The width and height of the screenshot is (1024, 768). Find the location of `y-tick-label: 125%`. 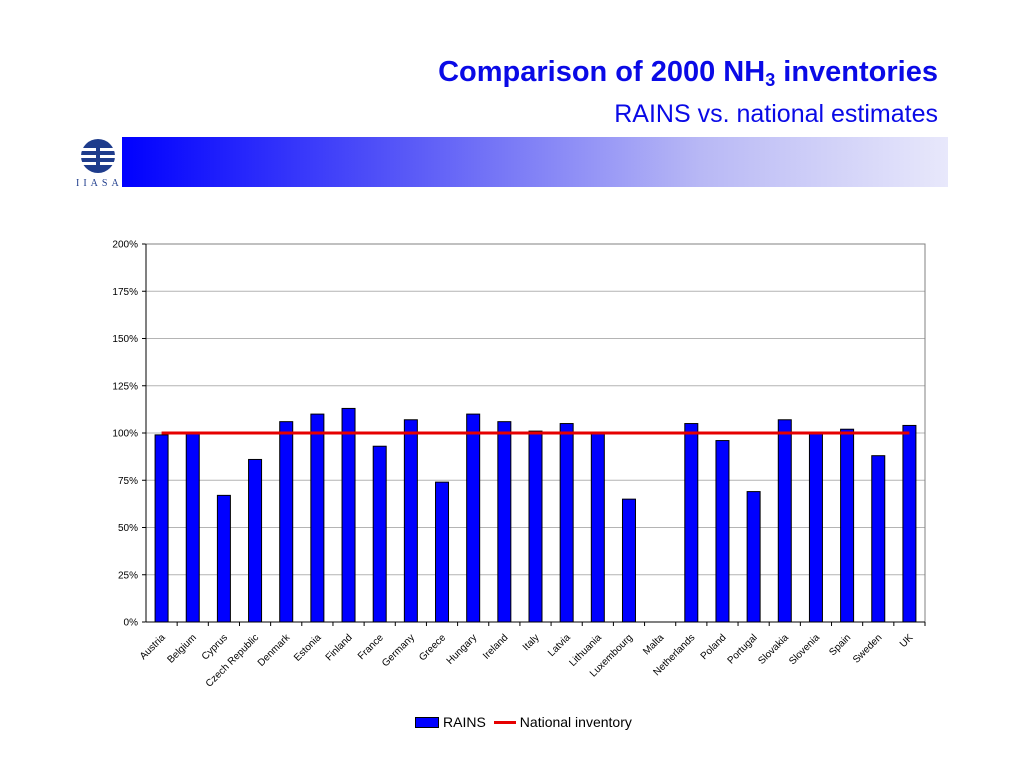

y-tick-label: 125% is located at coordinates (125, 386).